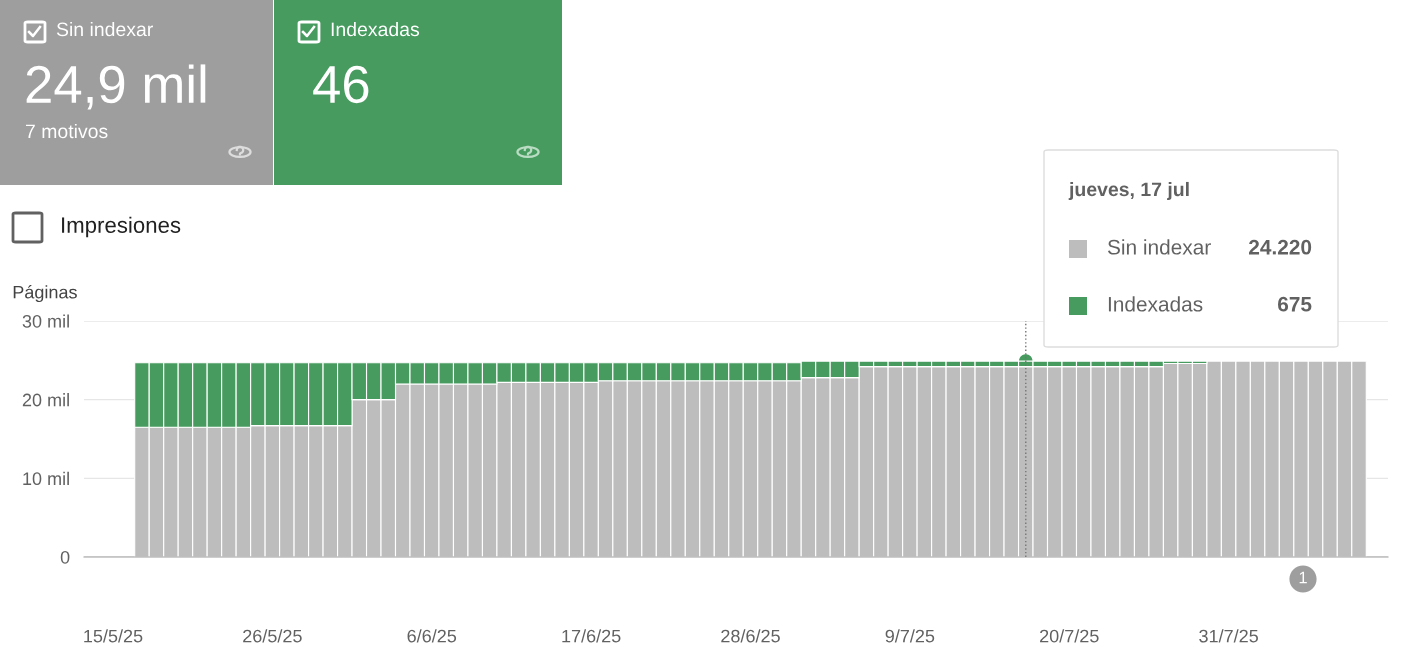  Describe the element at coordinates (910, 636) in the screenshot. I see `x-tick-label: 9/7/25` at that location.